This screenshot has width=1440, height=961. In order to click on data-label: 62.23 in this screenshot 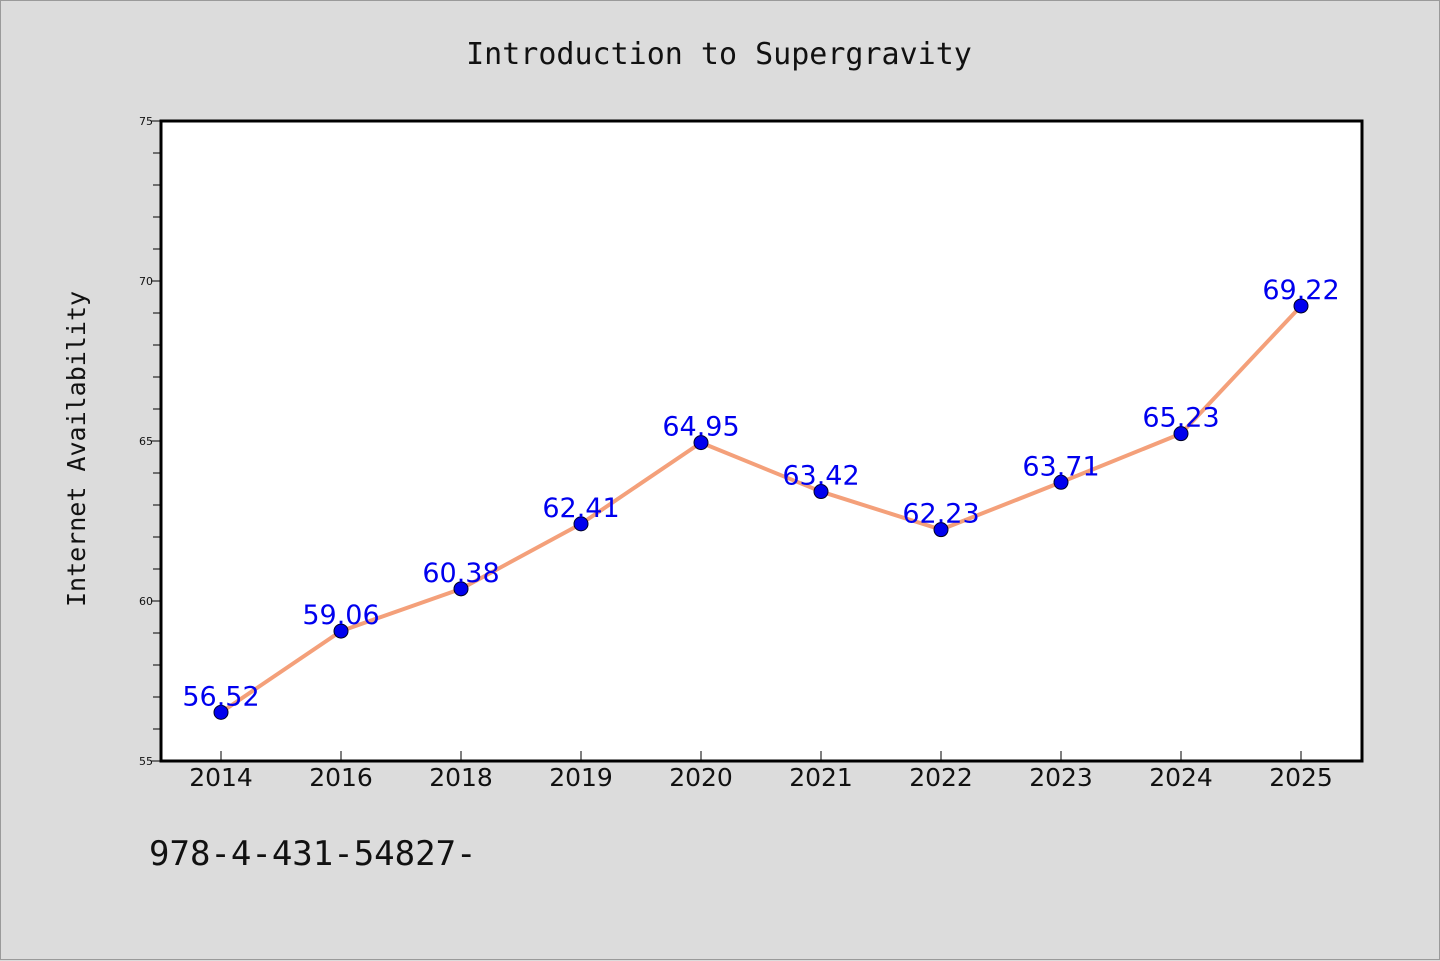, I will do `click(940, 514)`.